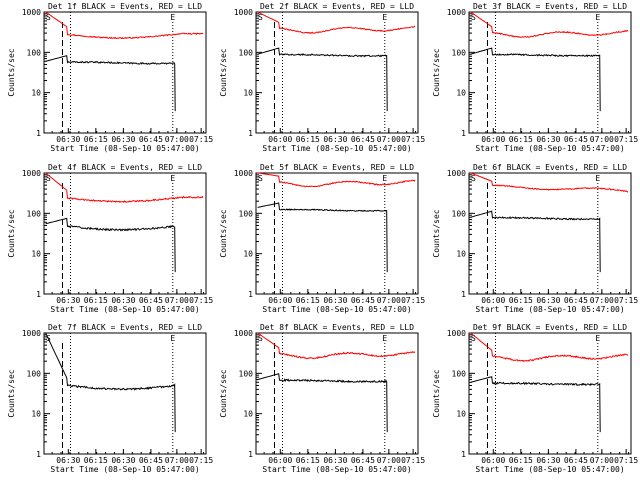 The height and width of the screenshot is (480, 640). What do you see at coordinates (550, 167) in the screenshot?
I see `chart-title: Det 6f BLACK = Events, RED = LLD` at bounding box center [550, 167].